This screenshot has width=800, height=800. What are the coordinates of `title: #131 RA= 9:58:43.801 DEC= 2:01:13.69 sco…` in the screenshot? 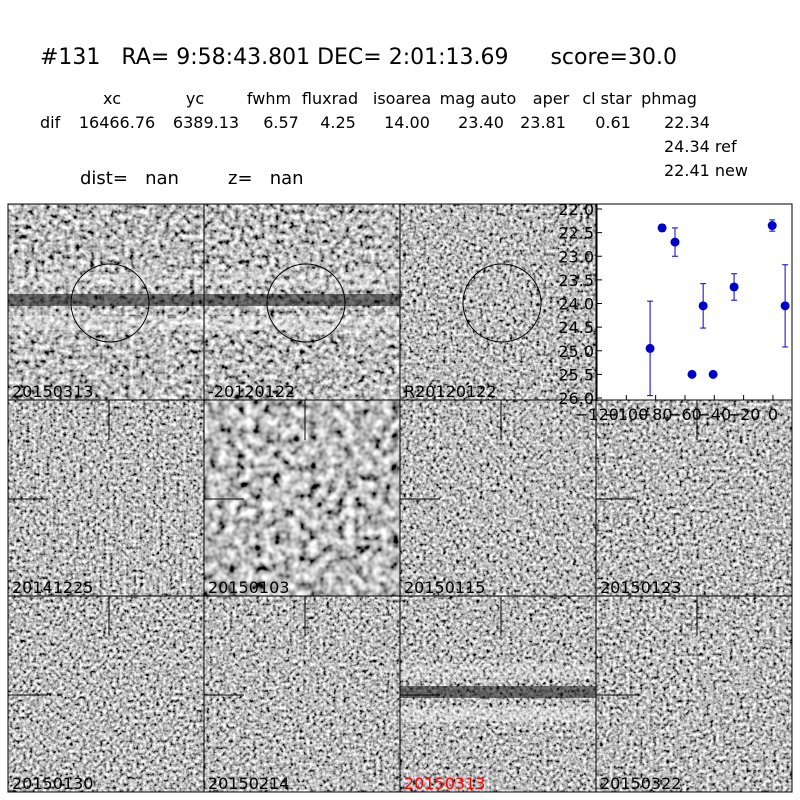 It's located at (358, 57).